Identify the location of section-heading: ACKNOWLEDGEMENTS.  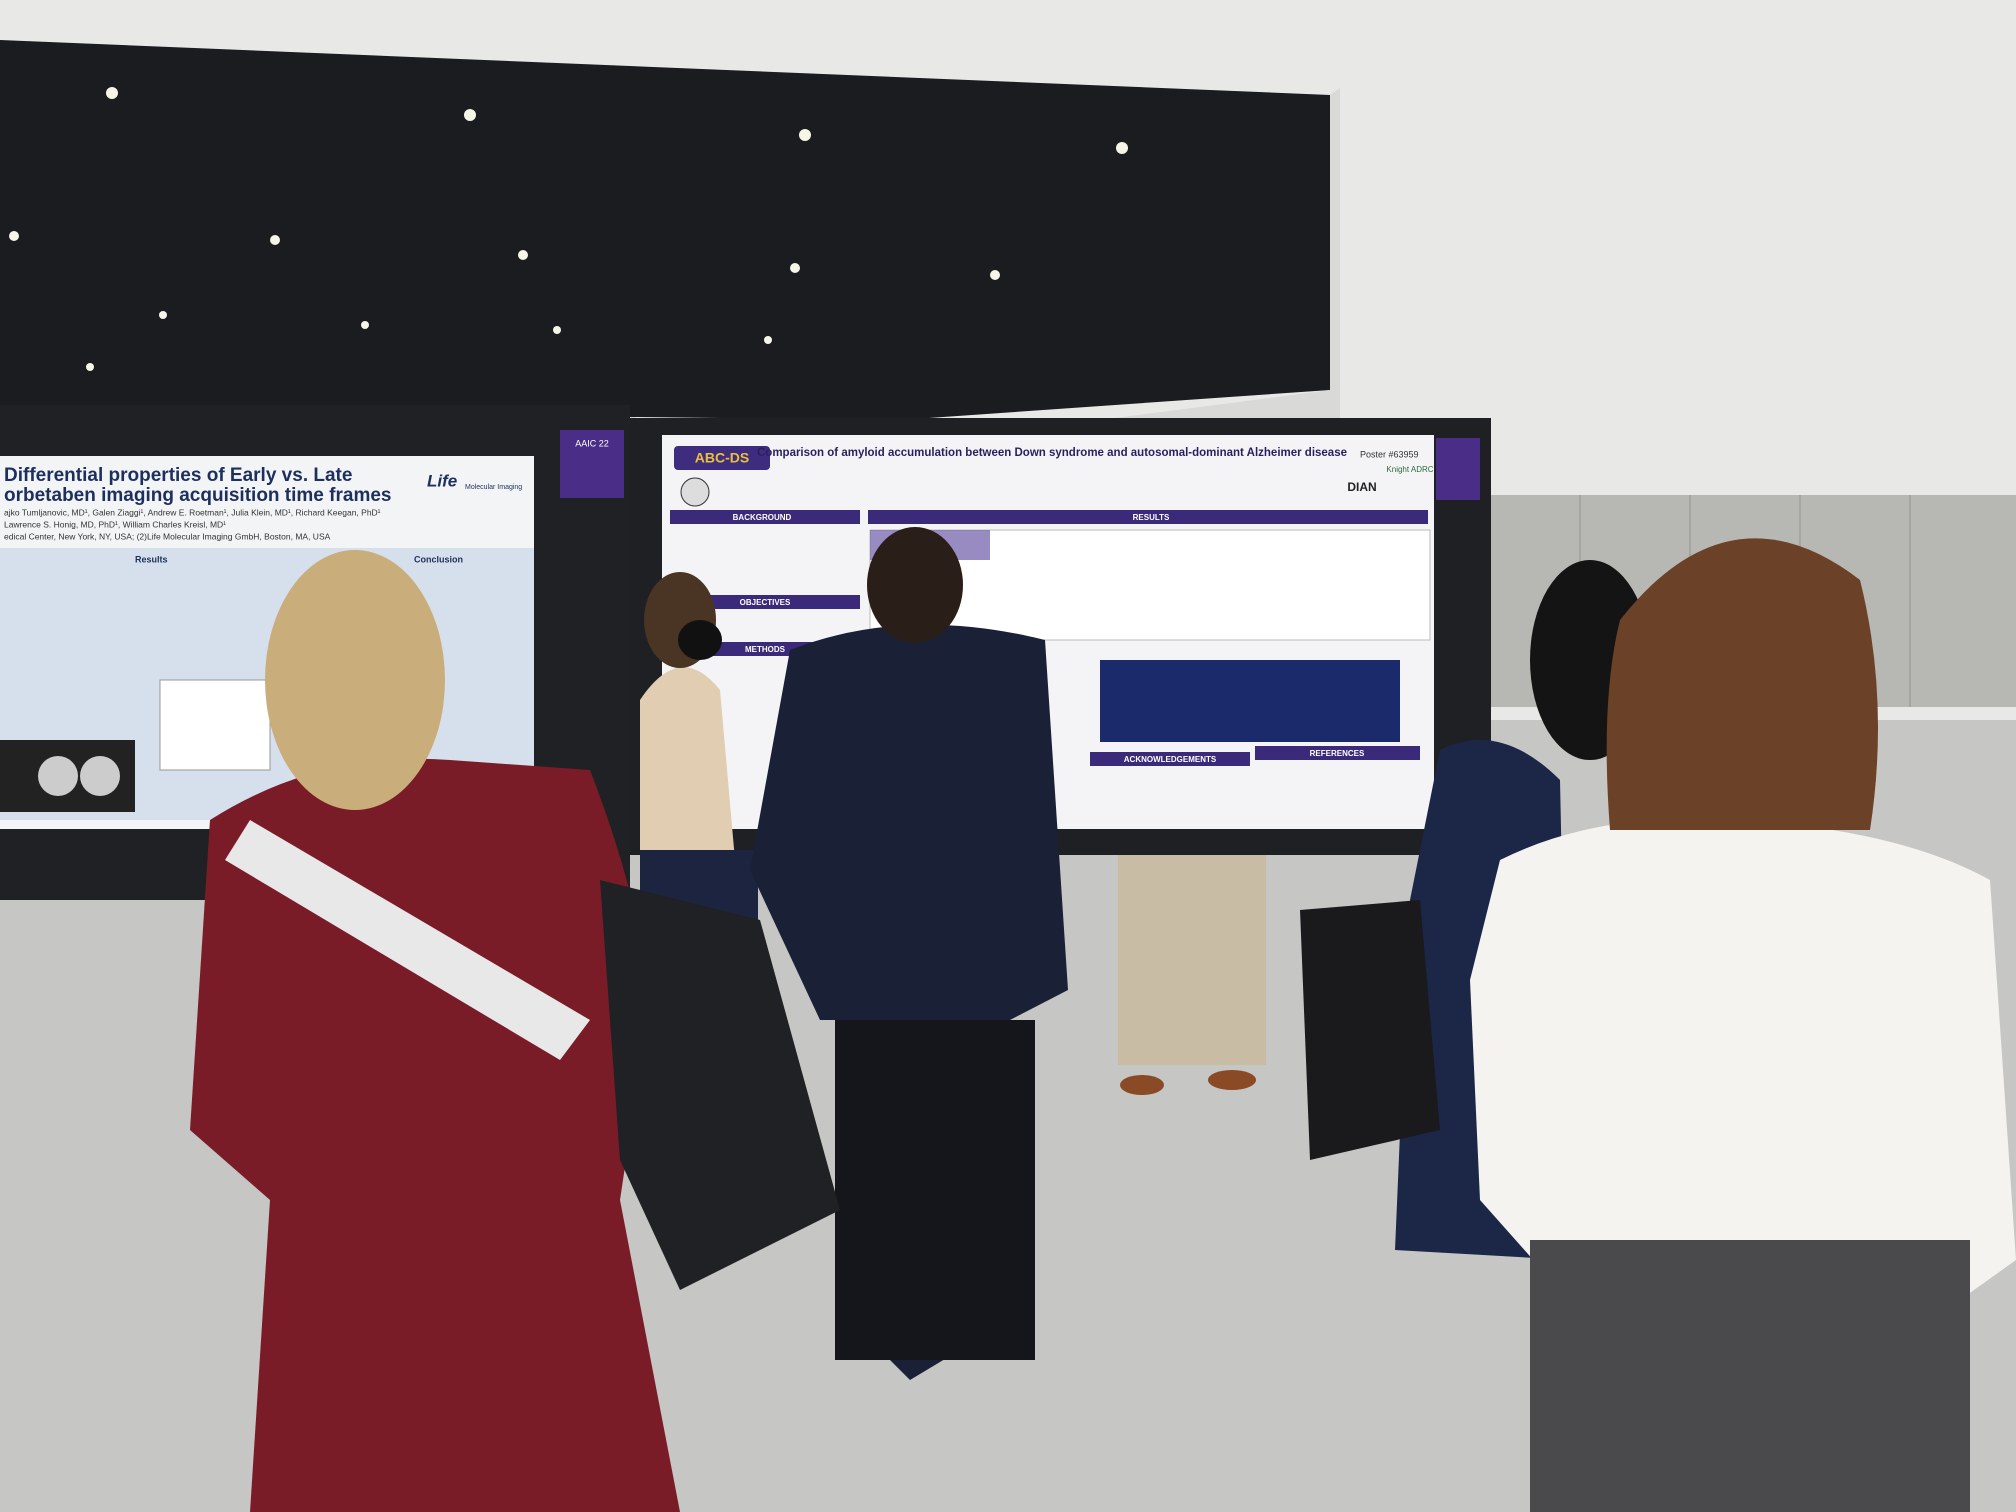
(1170, 759).